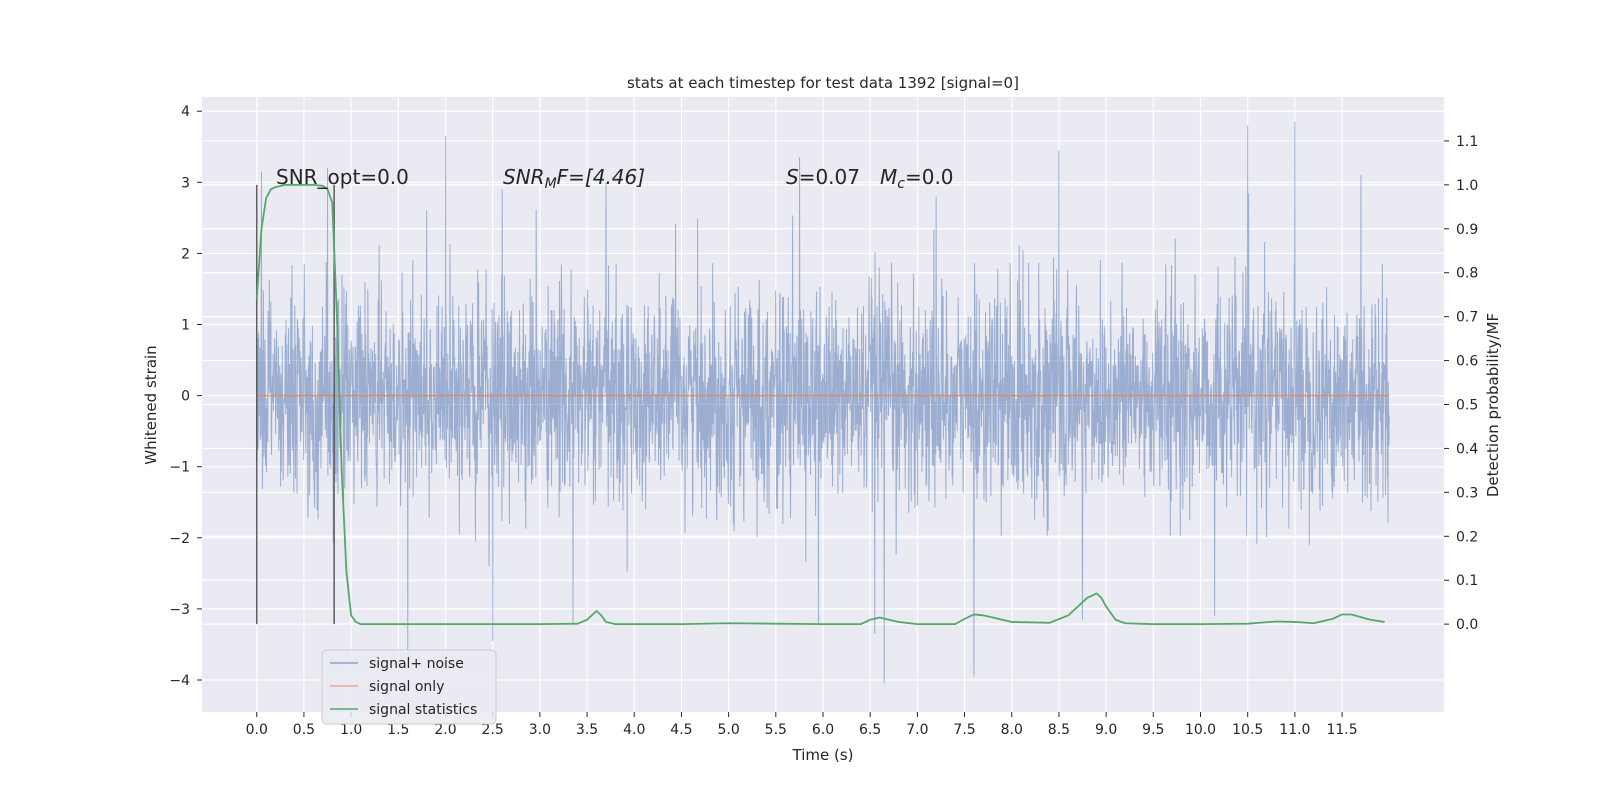 Image resolution: width=1600 pixels, height=800 pixels. What do you see at coordinates (587, 730) in the screenshot?
I see `x-tick-label: 3.5` at bounding box center [587, 730].